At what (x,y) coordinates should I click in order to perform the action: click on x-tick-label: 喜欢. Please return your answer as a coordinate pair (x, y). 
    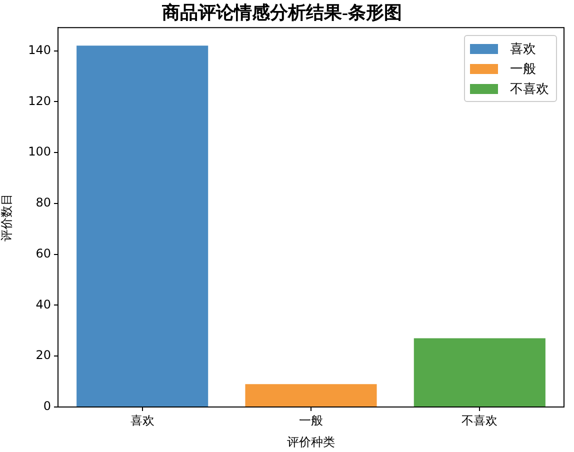
    Looking at the image, I should click on (142, 420).